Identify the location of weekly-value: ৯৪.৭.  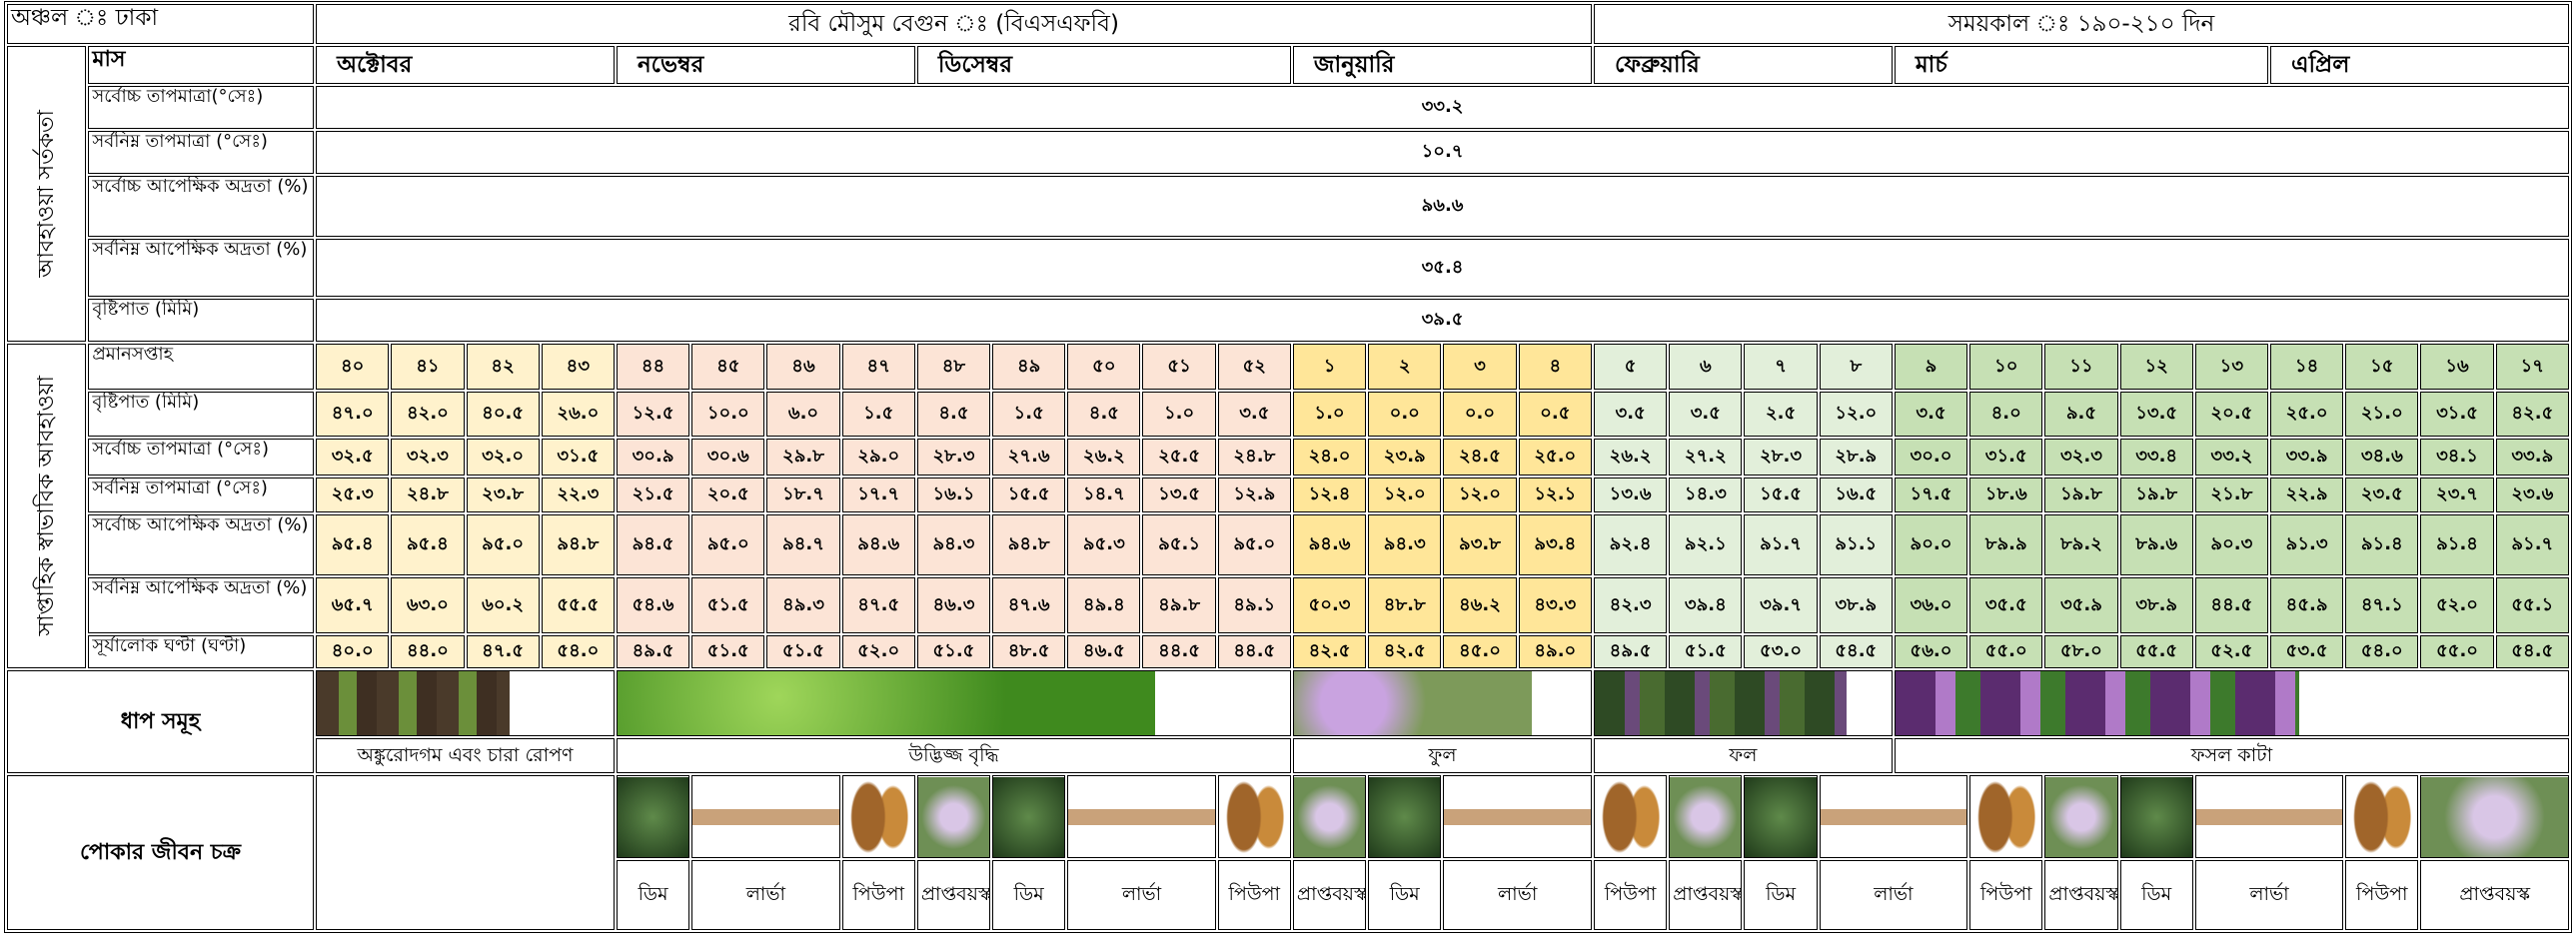
(803, 544).